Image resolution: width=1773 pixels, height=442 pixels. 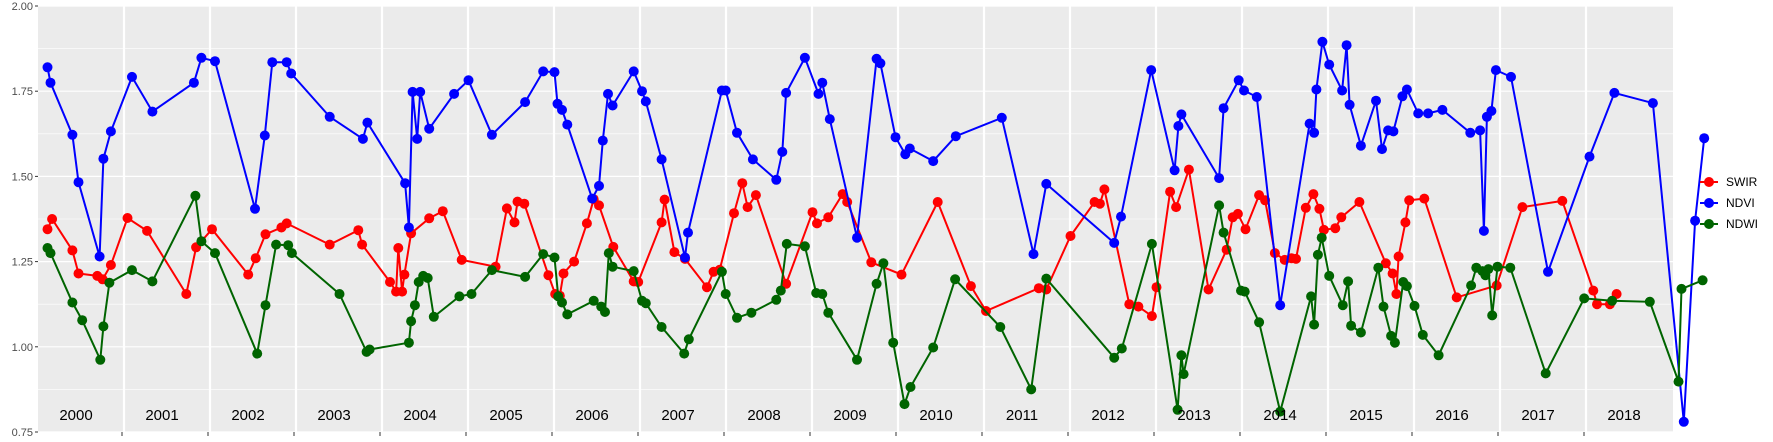 I want to click on year-label: 2016, so click(x=1451, y=415).